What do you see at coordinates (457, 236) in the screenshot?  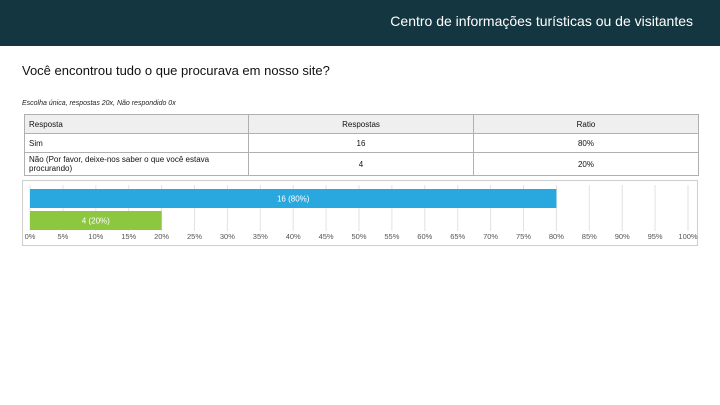 I see `x-tick-label: 65%` at bounding box center [457, 236].